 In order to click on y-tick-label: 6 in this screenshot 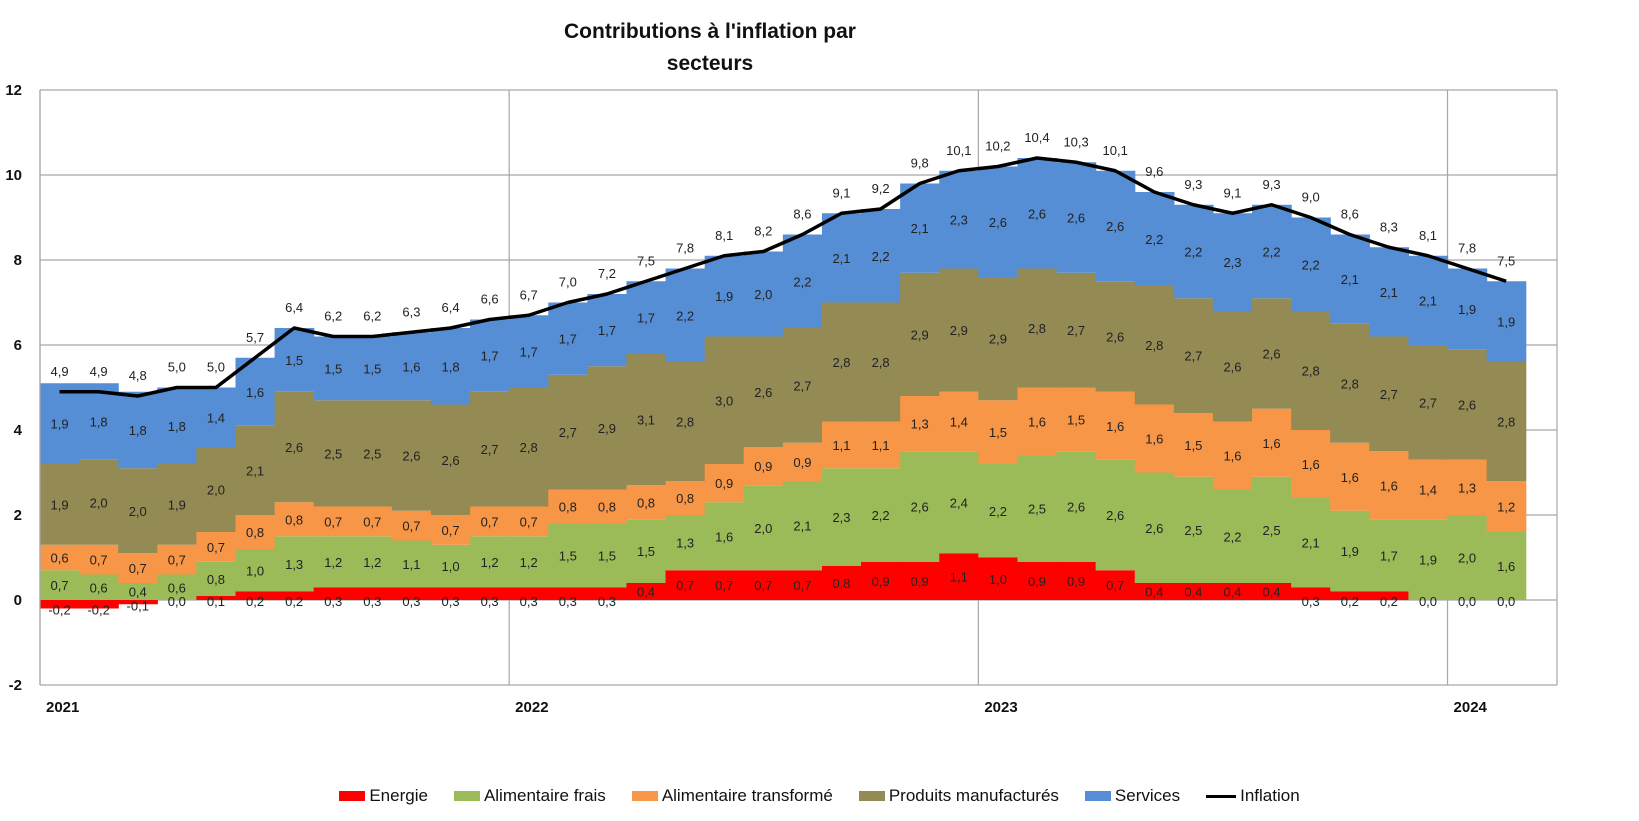, I will do `click(18, 345)`.